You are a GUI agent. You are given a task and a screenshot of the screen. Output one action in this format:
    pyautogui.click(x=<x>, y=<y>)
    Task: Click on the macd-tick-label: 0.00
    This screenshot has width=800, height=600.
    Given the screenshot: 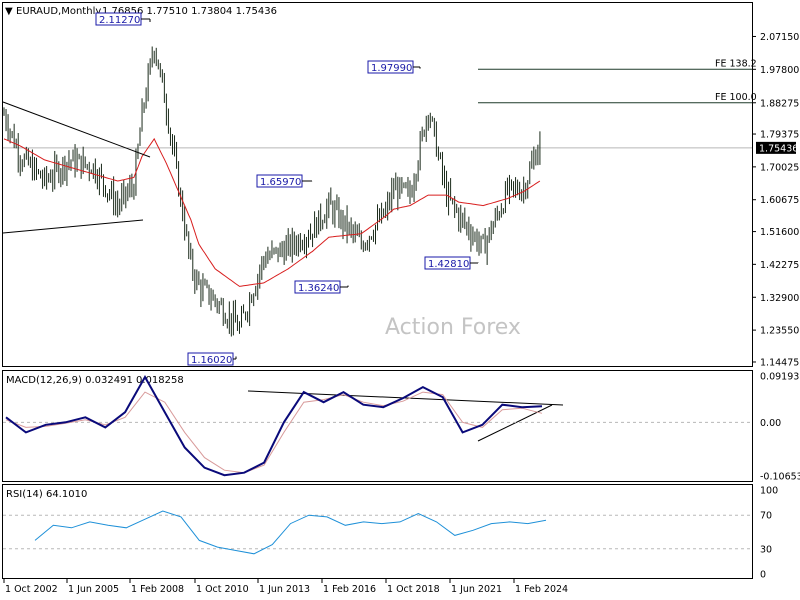 What is the action you would take?
    pyautogui.click(x=770, y=423)
    